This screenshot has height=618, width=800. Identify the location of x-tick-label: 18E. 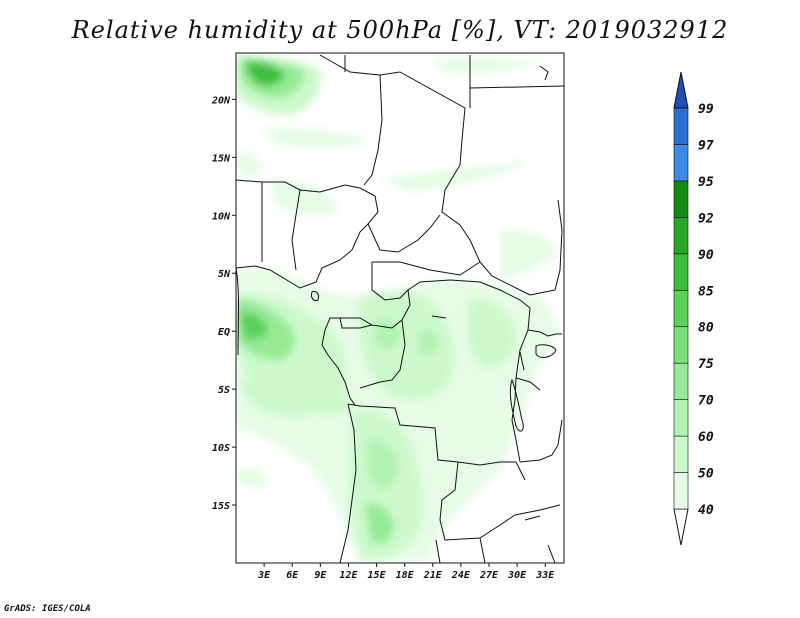
(405, 575).